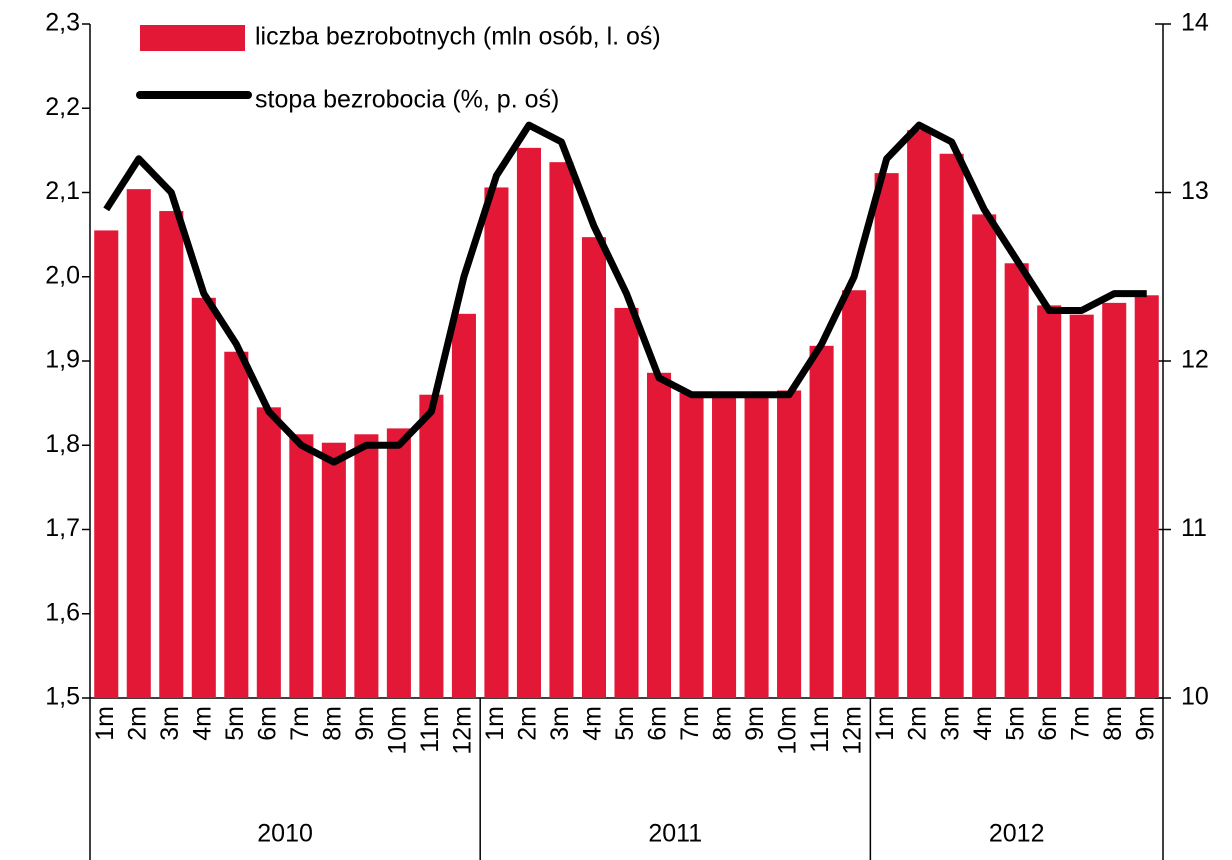  What do you see at coordinates (1195, 697) in the screenshot?
I see `y2-tick-label: 10` at bounding box center [1195, 697].